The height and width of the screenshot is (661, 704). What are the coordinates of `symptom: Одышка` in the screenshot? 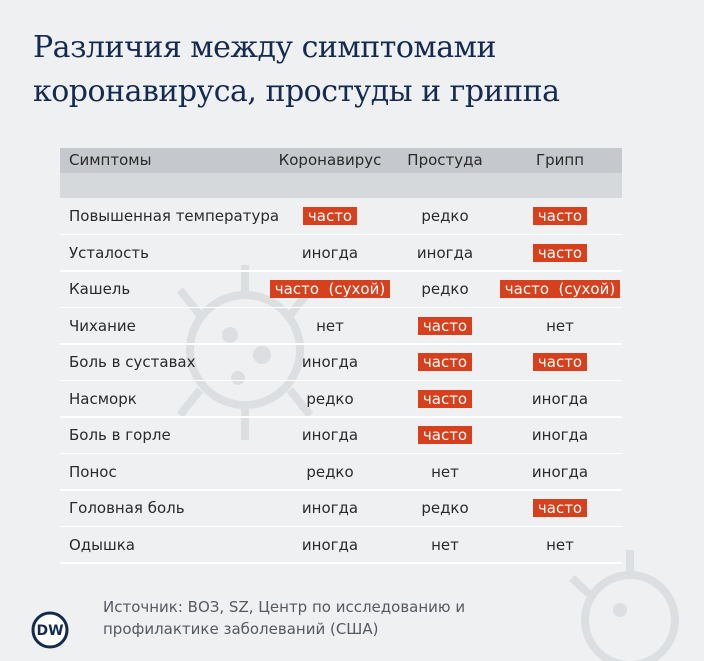 It's located at (102, 544).